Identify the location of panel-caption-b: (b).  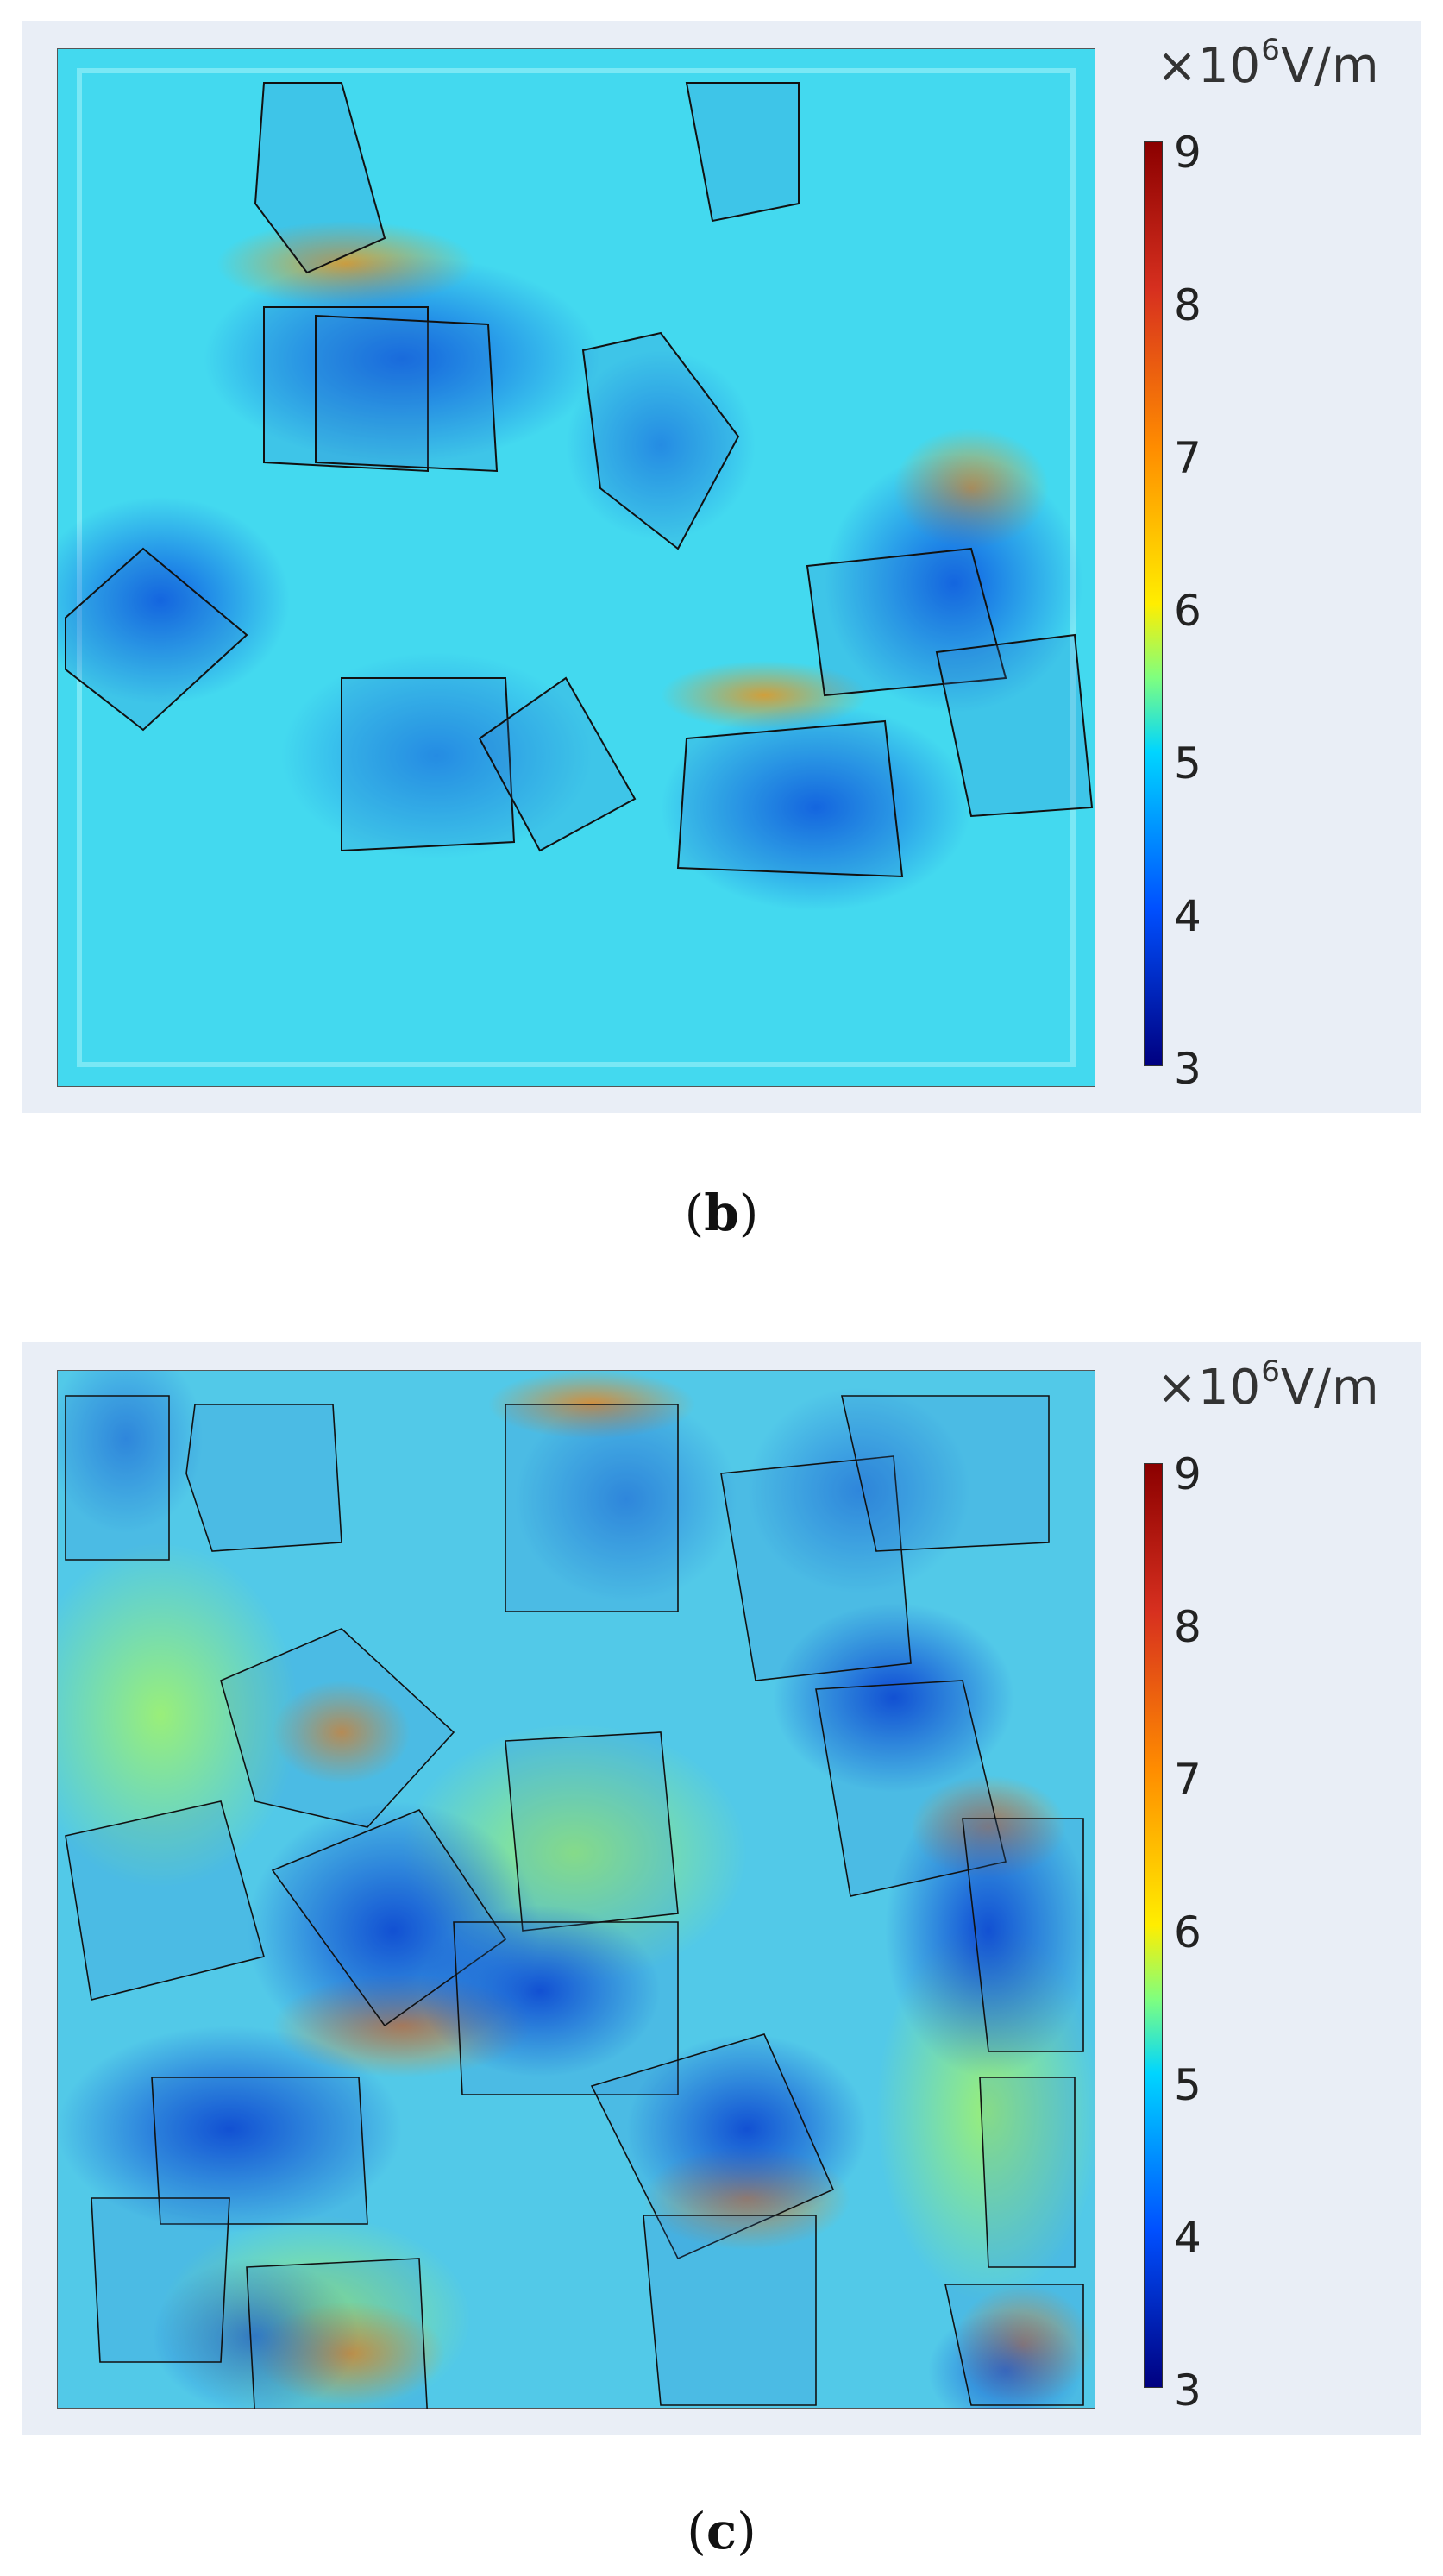
(721, 1213).